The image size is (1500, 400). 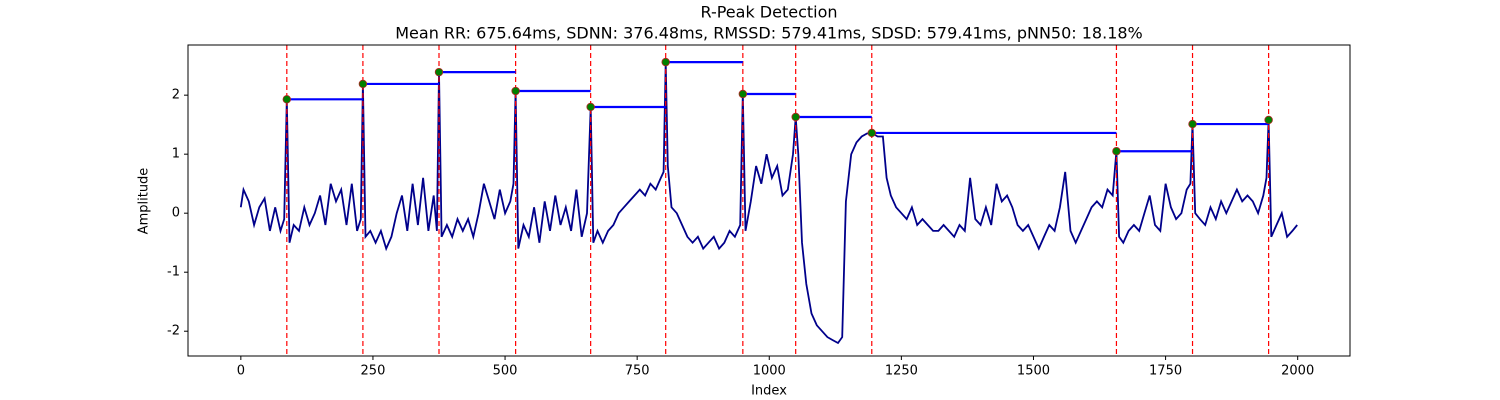 What do you see at coordinates (1033, 371) in the screenshot?
I see `x-tick-label: 1500` at bounding box center [1033, 371].